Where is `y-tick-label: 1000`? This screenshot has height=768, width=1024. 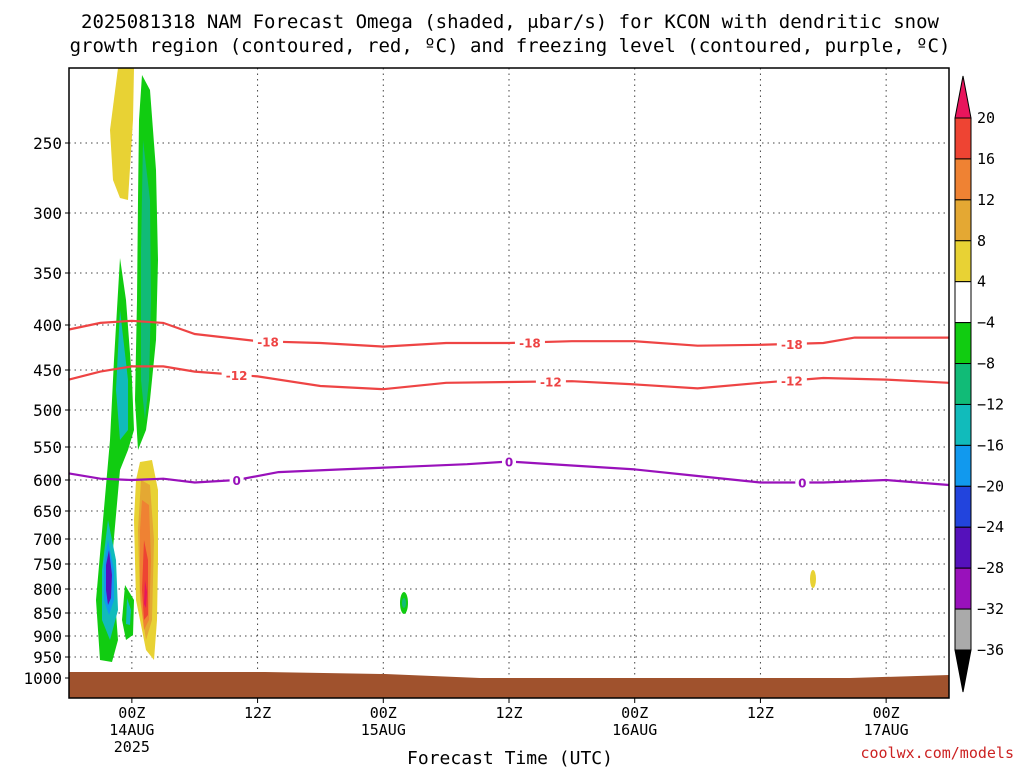
y-tick-label: 1000 is located at coordinates (42, 678).